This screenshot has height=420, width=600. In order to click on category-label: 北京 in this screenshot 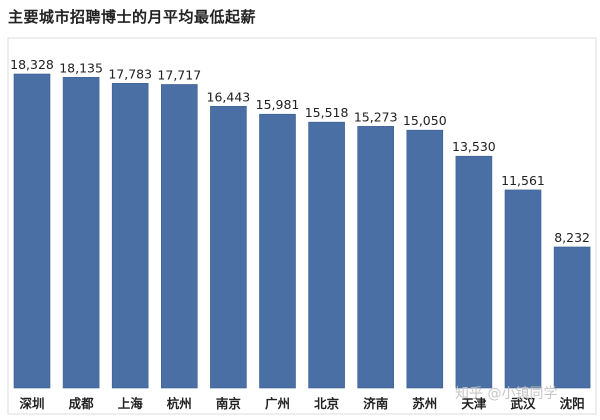, I will do `click(327, 403)`.